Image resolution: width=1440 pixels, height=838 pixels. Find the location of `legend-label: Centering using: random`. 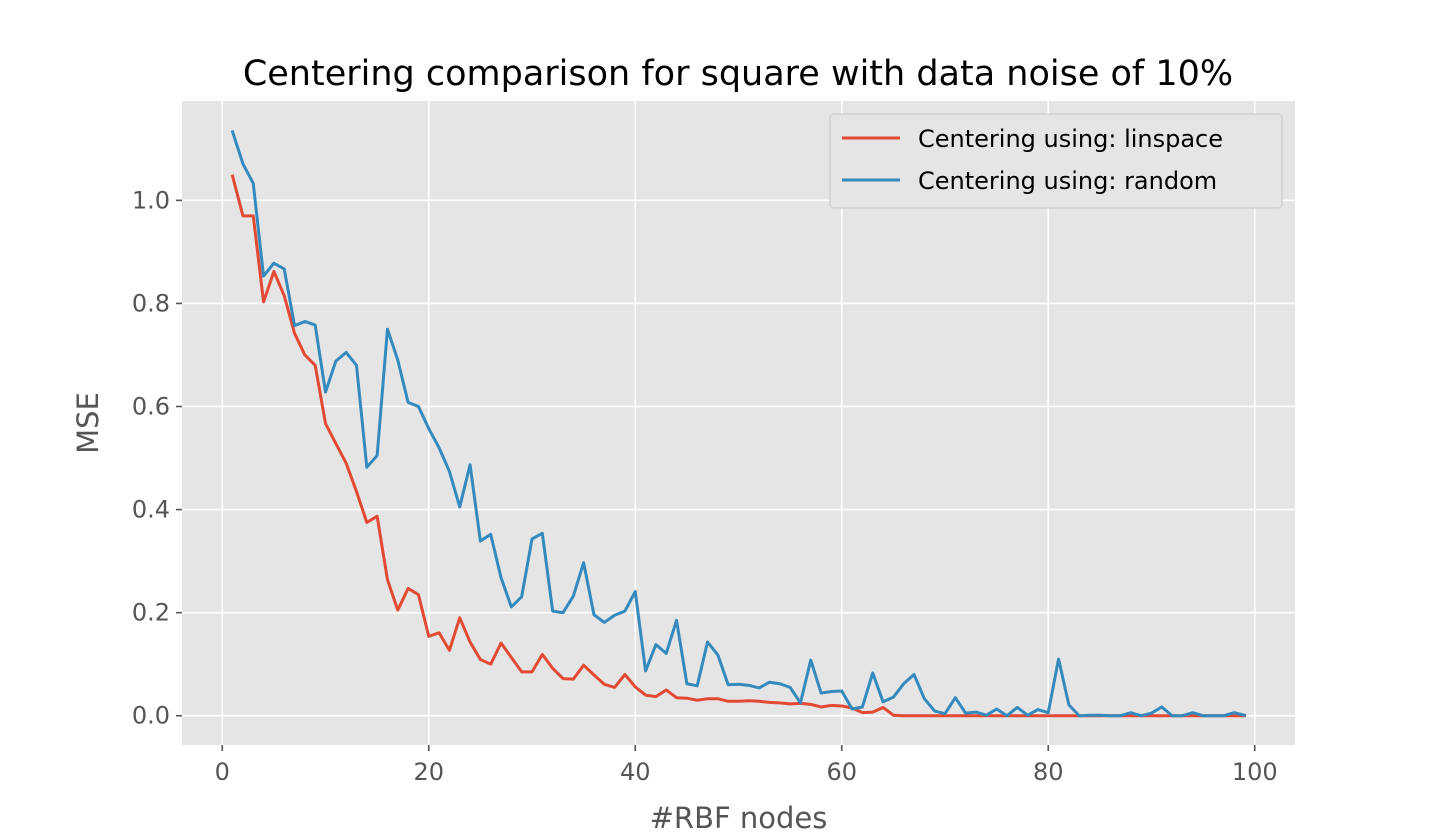

legend-label: Centering using: random is located at coordinates (1067, 181).